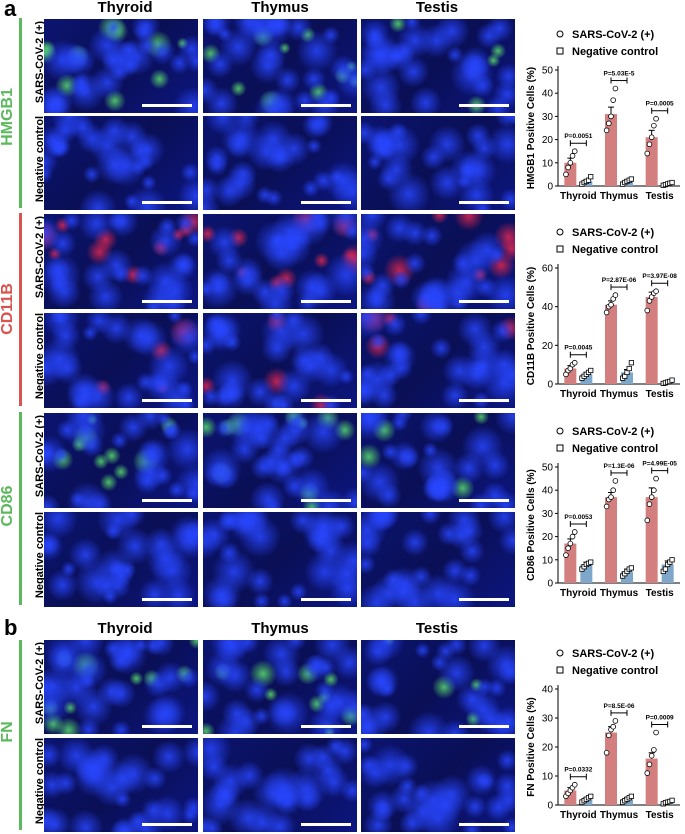 The image size is (685, 834). I want to click on y-axis-label: HMGB1 Positive Cells (%), so click(531, 128).